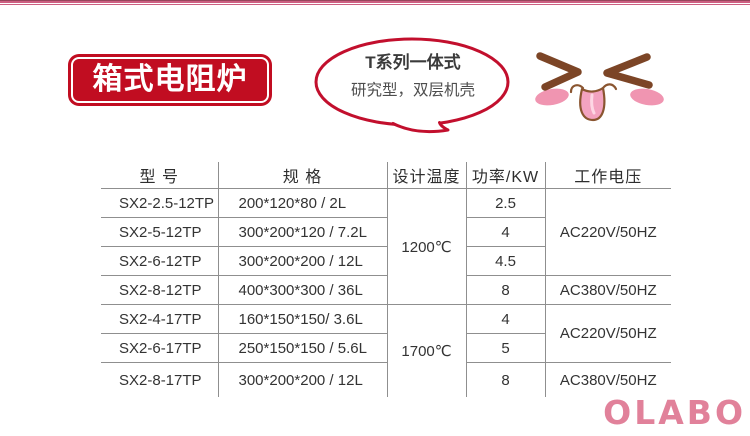  What do you see at coordinates (413, 62) in the screenshot?
I see `bubble-series-label: T系列一体式` at bounding box center [413, 62].